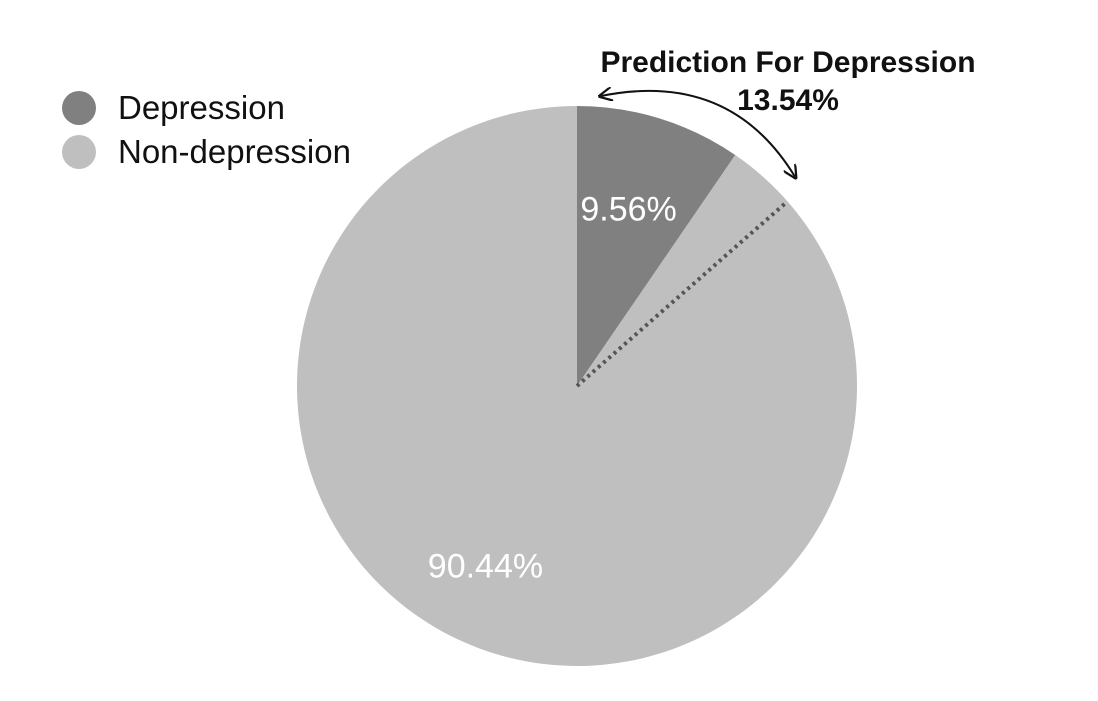 The height and width of the screenshot is (701, 1098). I want to click on legend-item-non-depression: Non-depression, so click(206, 152).